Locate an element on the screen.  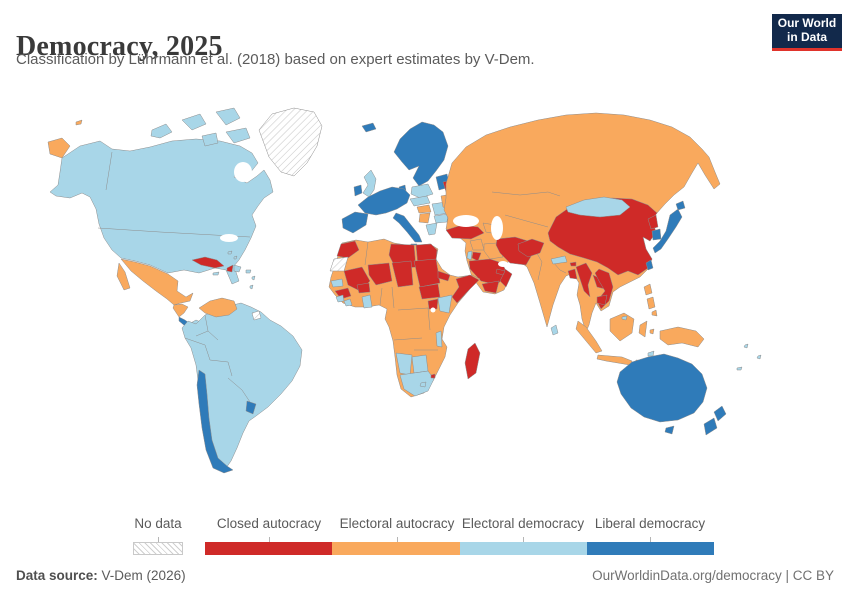
legend-label-closed-autocracy: Closed autocracy is located at coordinates (269, 523).